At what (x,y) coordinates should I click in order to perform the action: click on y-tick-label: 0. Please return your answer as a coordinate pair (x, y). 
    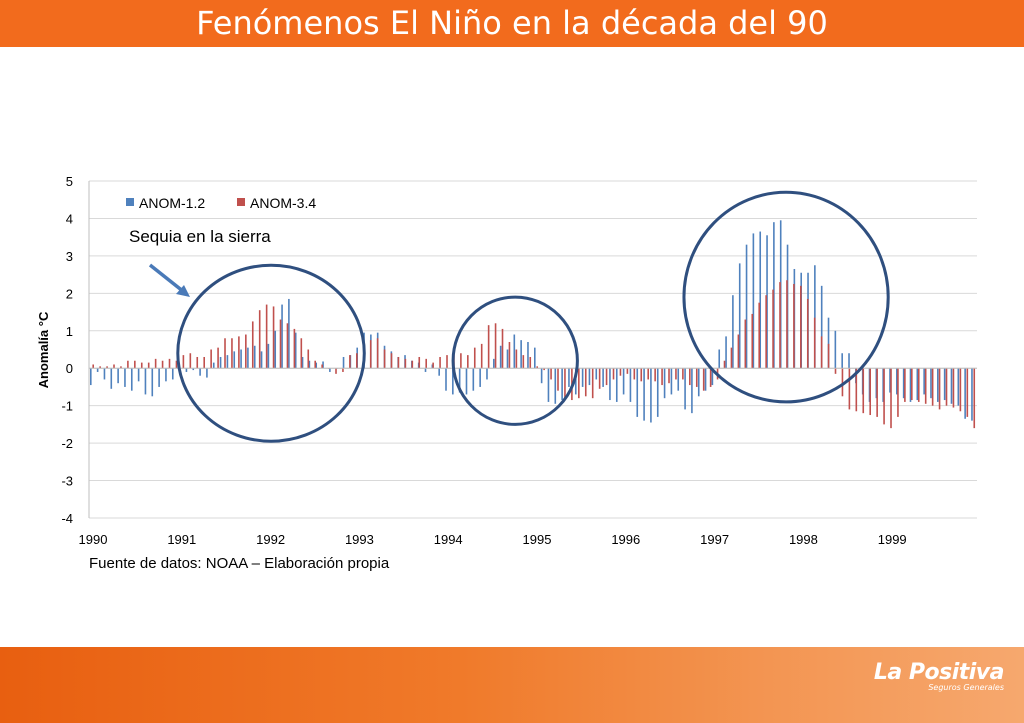
    Looking at the image, I should click on (69, 368).